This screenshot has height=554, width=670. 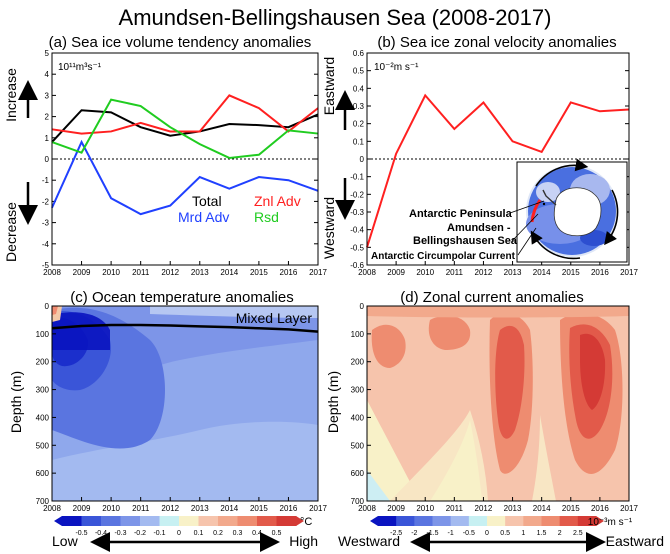 What do you see at coordinates (359, 141) in the screenshot?
I see `y-tick-label: 0.1` at bounding box center [359, 141].